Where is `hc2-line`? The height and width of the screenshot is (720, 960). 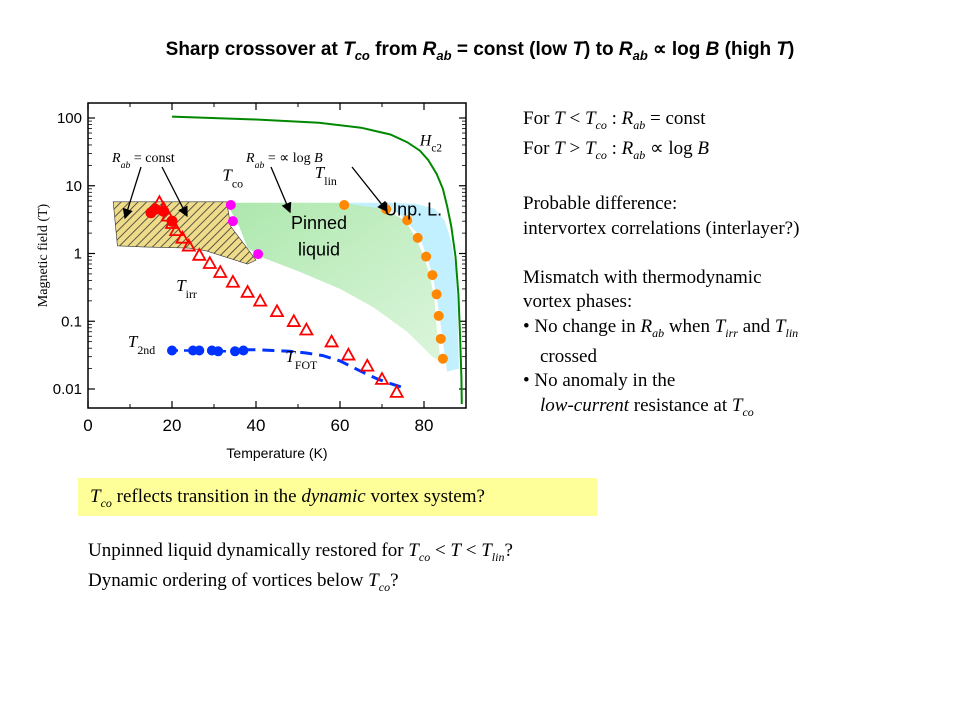 hc2-line is located at coordinates (317, 260).